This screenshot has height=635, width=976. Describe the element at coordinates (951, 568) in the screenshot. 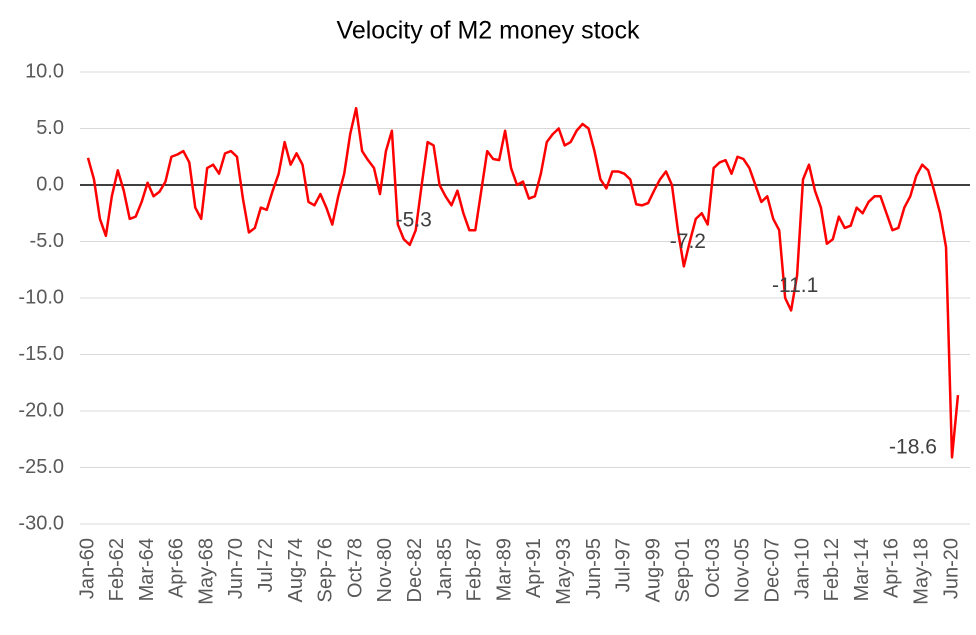

I see `x-tick-label: Jun-20` at that location.